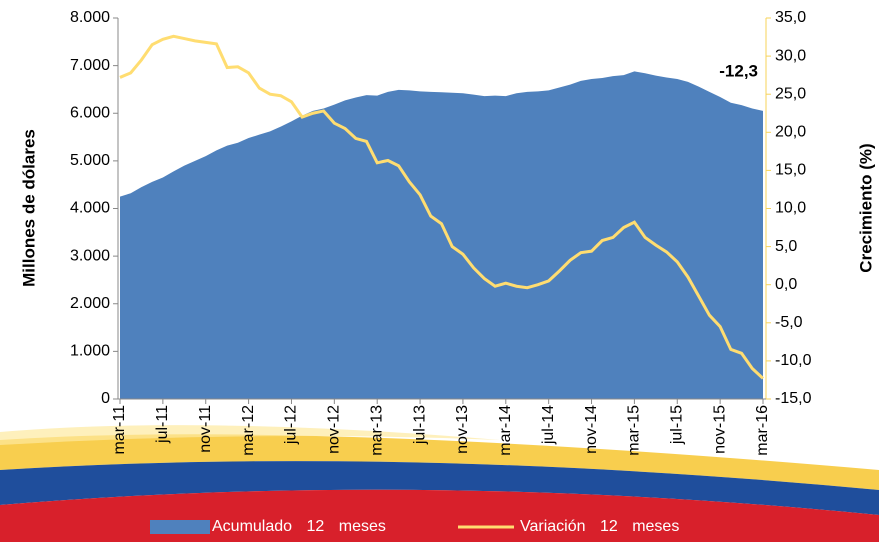 The height and width of the screenshot is (542, 879). What do you see at coordinates (119, 430) in the screenshot?
I see `x-tick-label: mar-11` at bounding box center [119, 430].